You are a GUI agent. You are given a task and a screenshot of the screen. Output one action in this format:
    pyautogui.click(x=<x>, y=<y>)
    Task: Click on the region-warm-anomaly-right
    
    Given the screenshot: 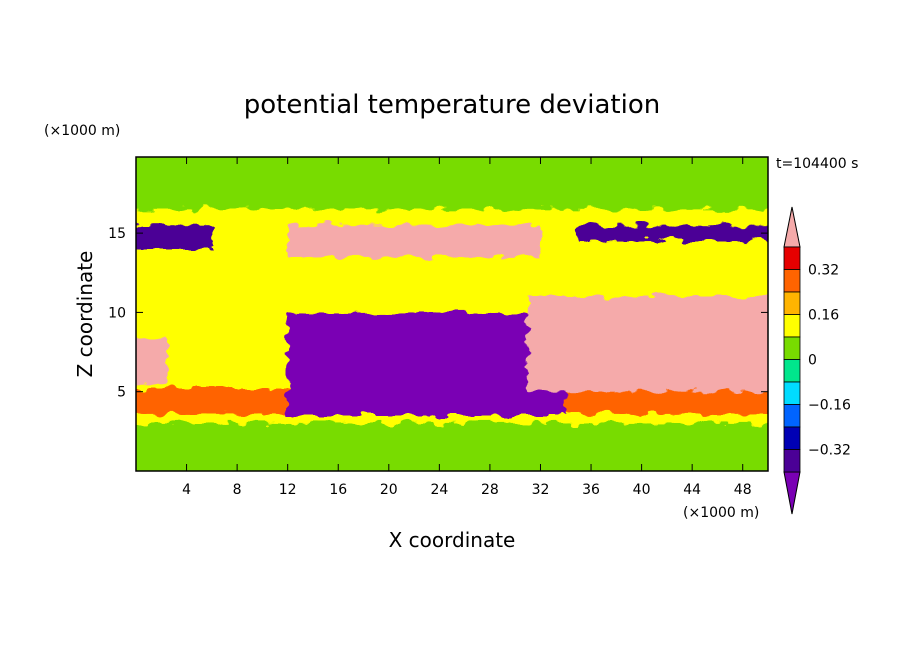 What is the action you would take?
    pyautogui.click(x=647, y=344)
    